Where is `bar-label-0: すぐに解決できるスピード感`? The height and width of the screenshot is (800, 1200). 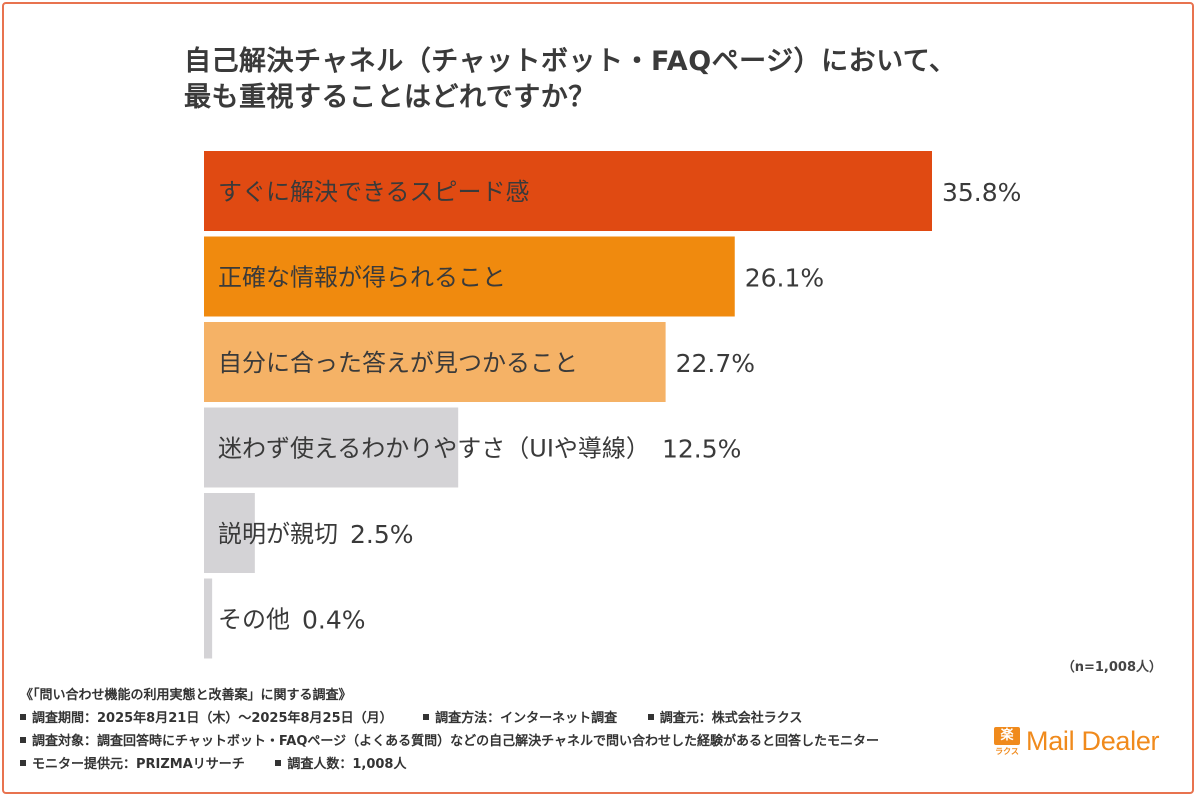 bar-label-0: すぐに解決できるスピード感 is located at coordinates (374, 192).